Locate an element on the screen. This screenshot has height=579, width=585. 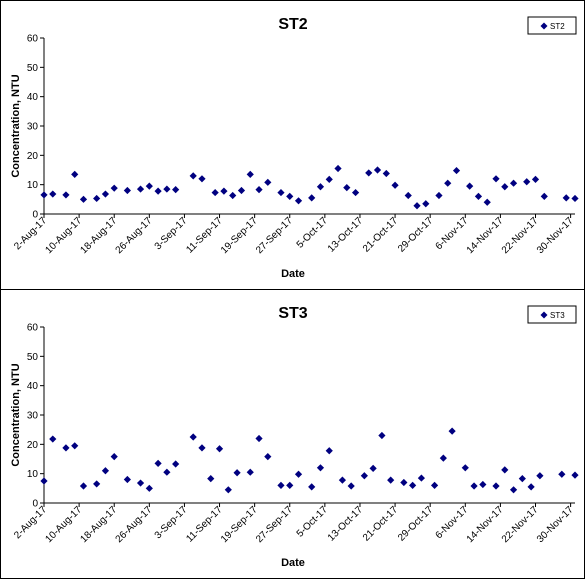
y-tick-label: 60 is located at coordinates (33, 328).